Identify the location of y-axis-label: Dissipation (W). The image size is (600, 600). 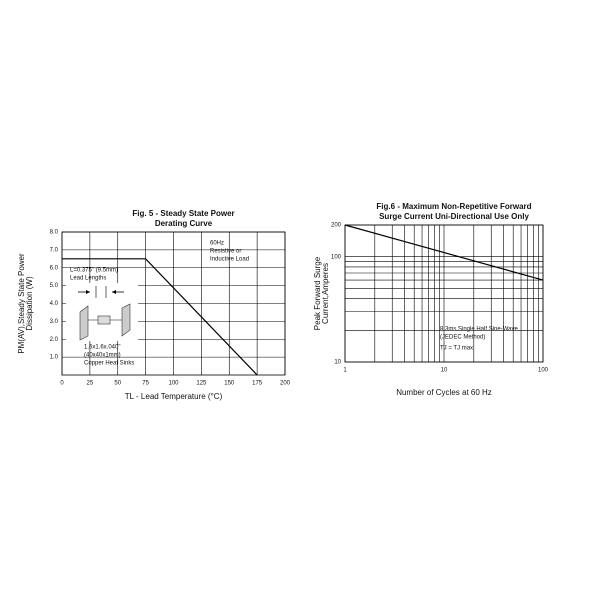
(29, 303).